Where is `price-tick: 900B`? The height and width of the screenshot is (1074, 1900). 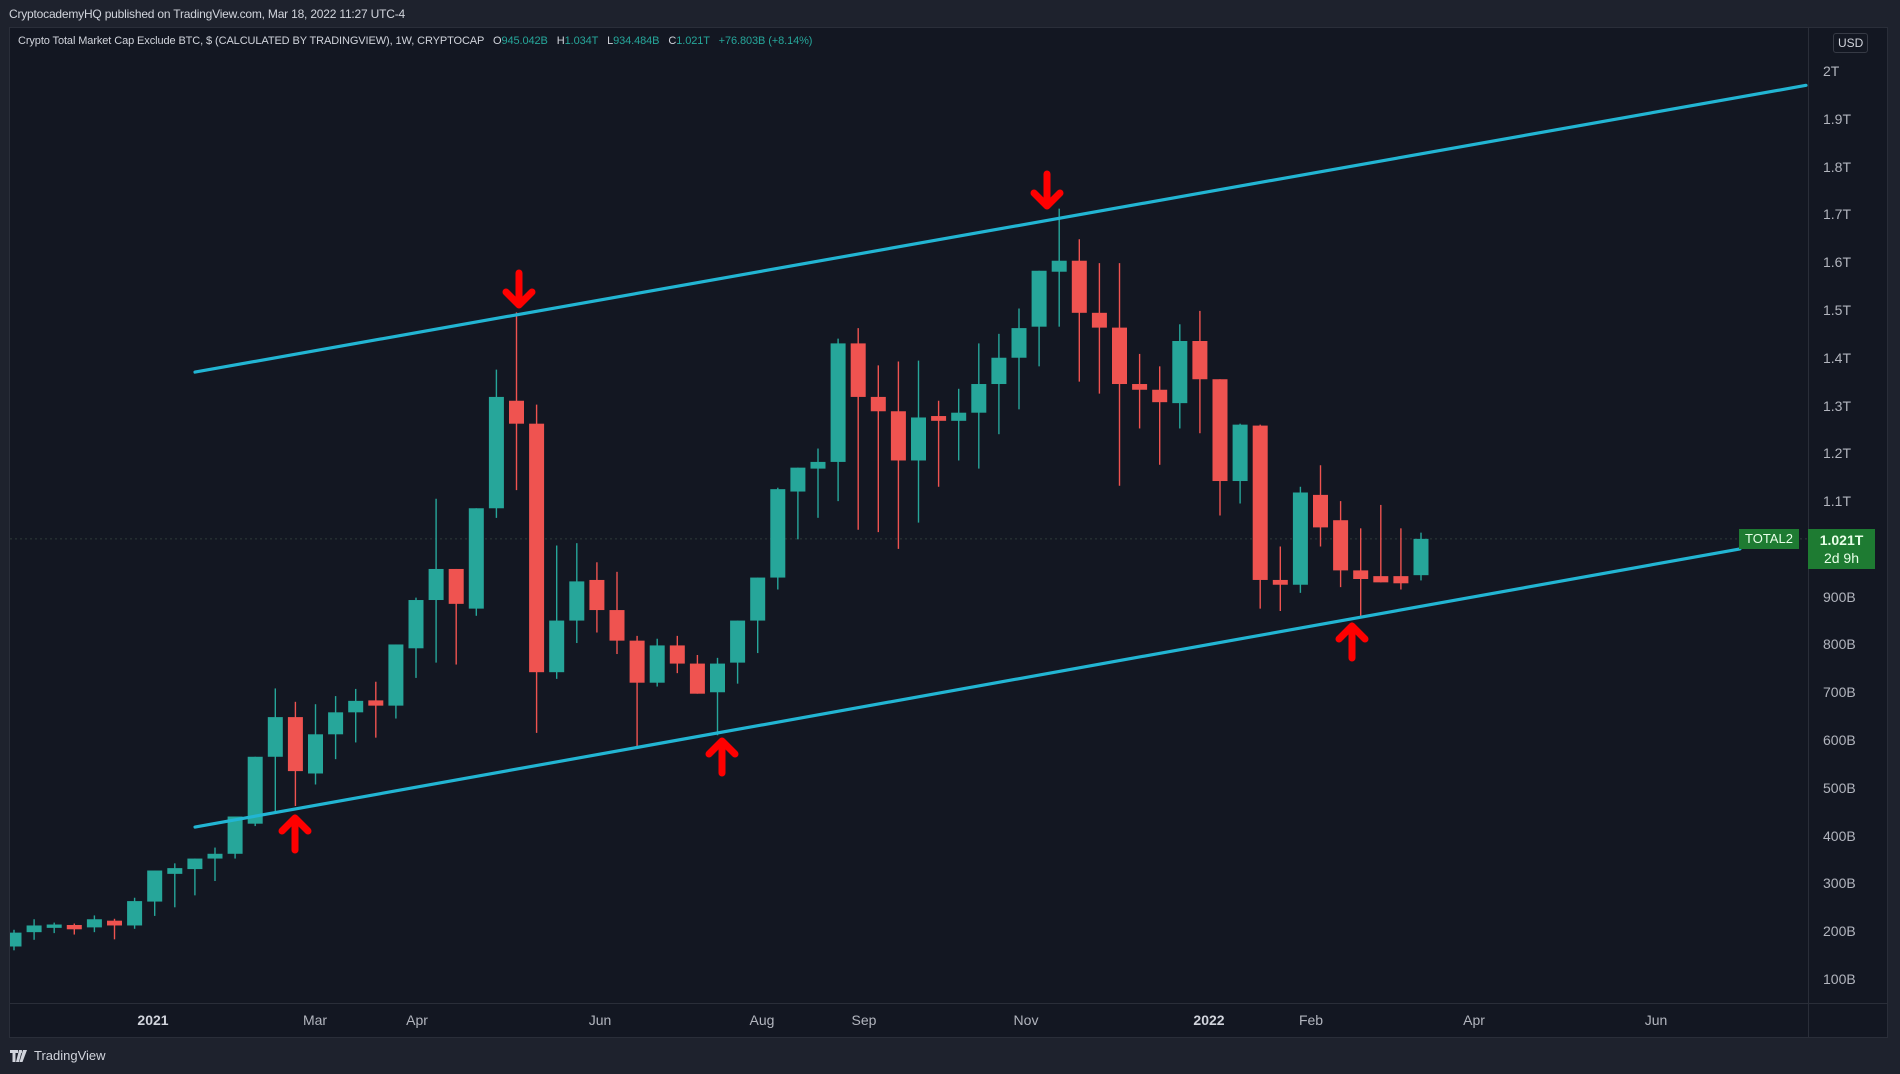
price-tick: 900B is located at coordinates (1839, 596).